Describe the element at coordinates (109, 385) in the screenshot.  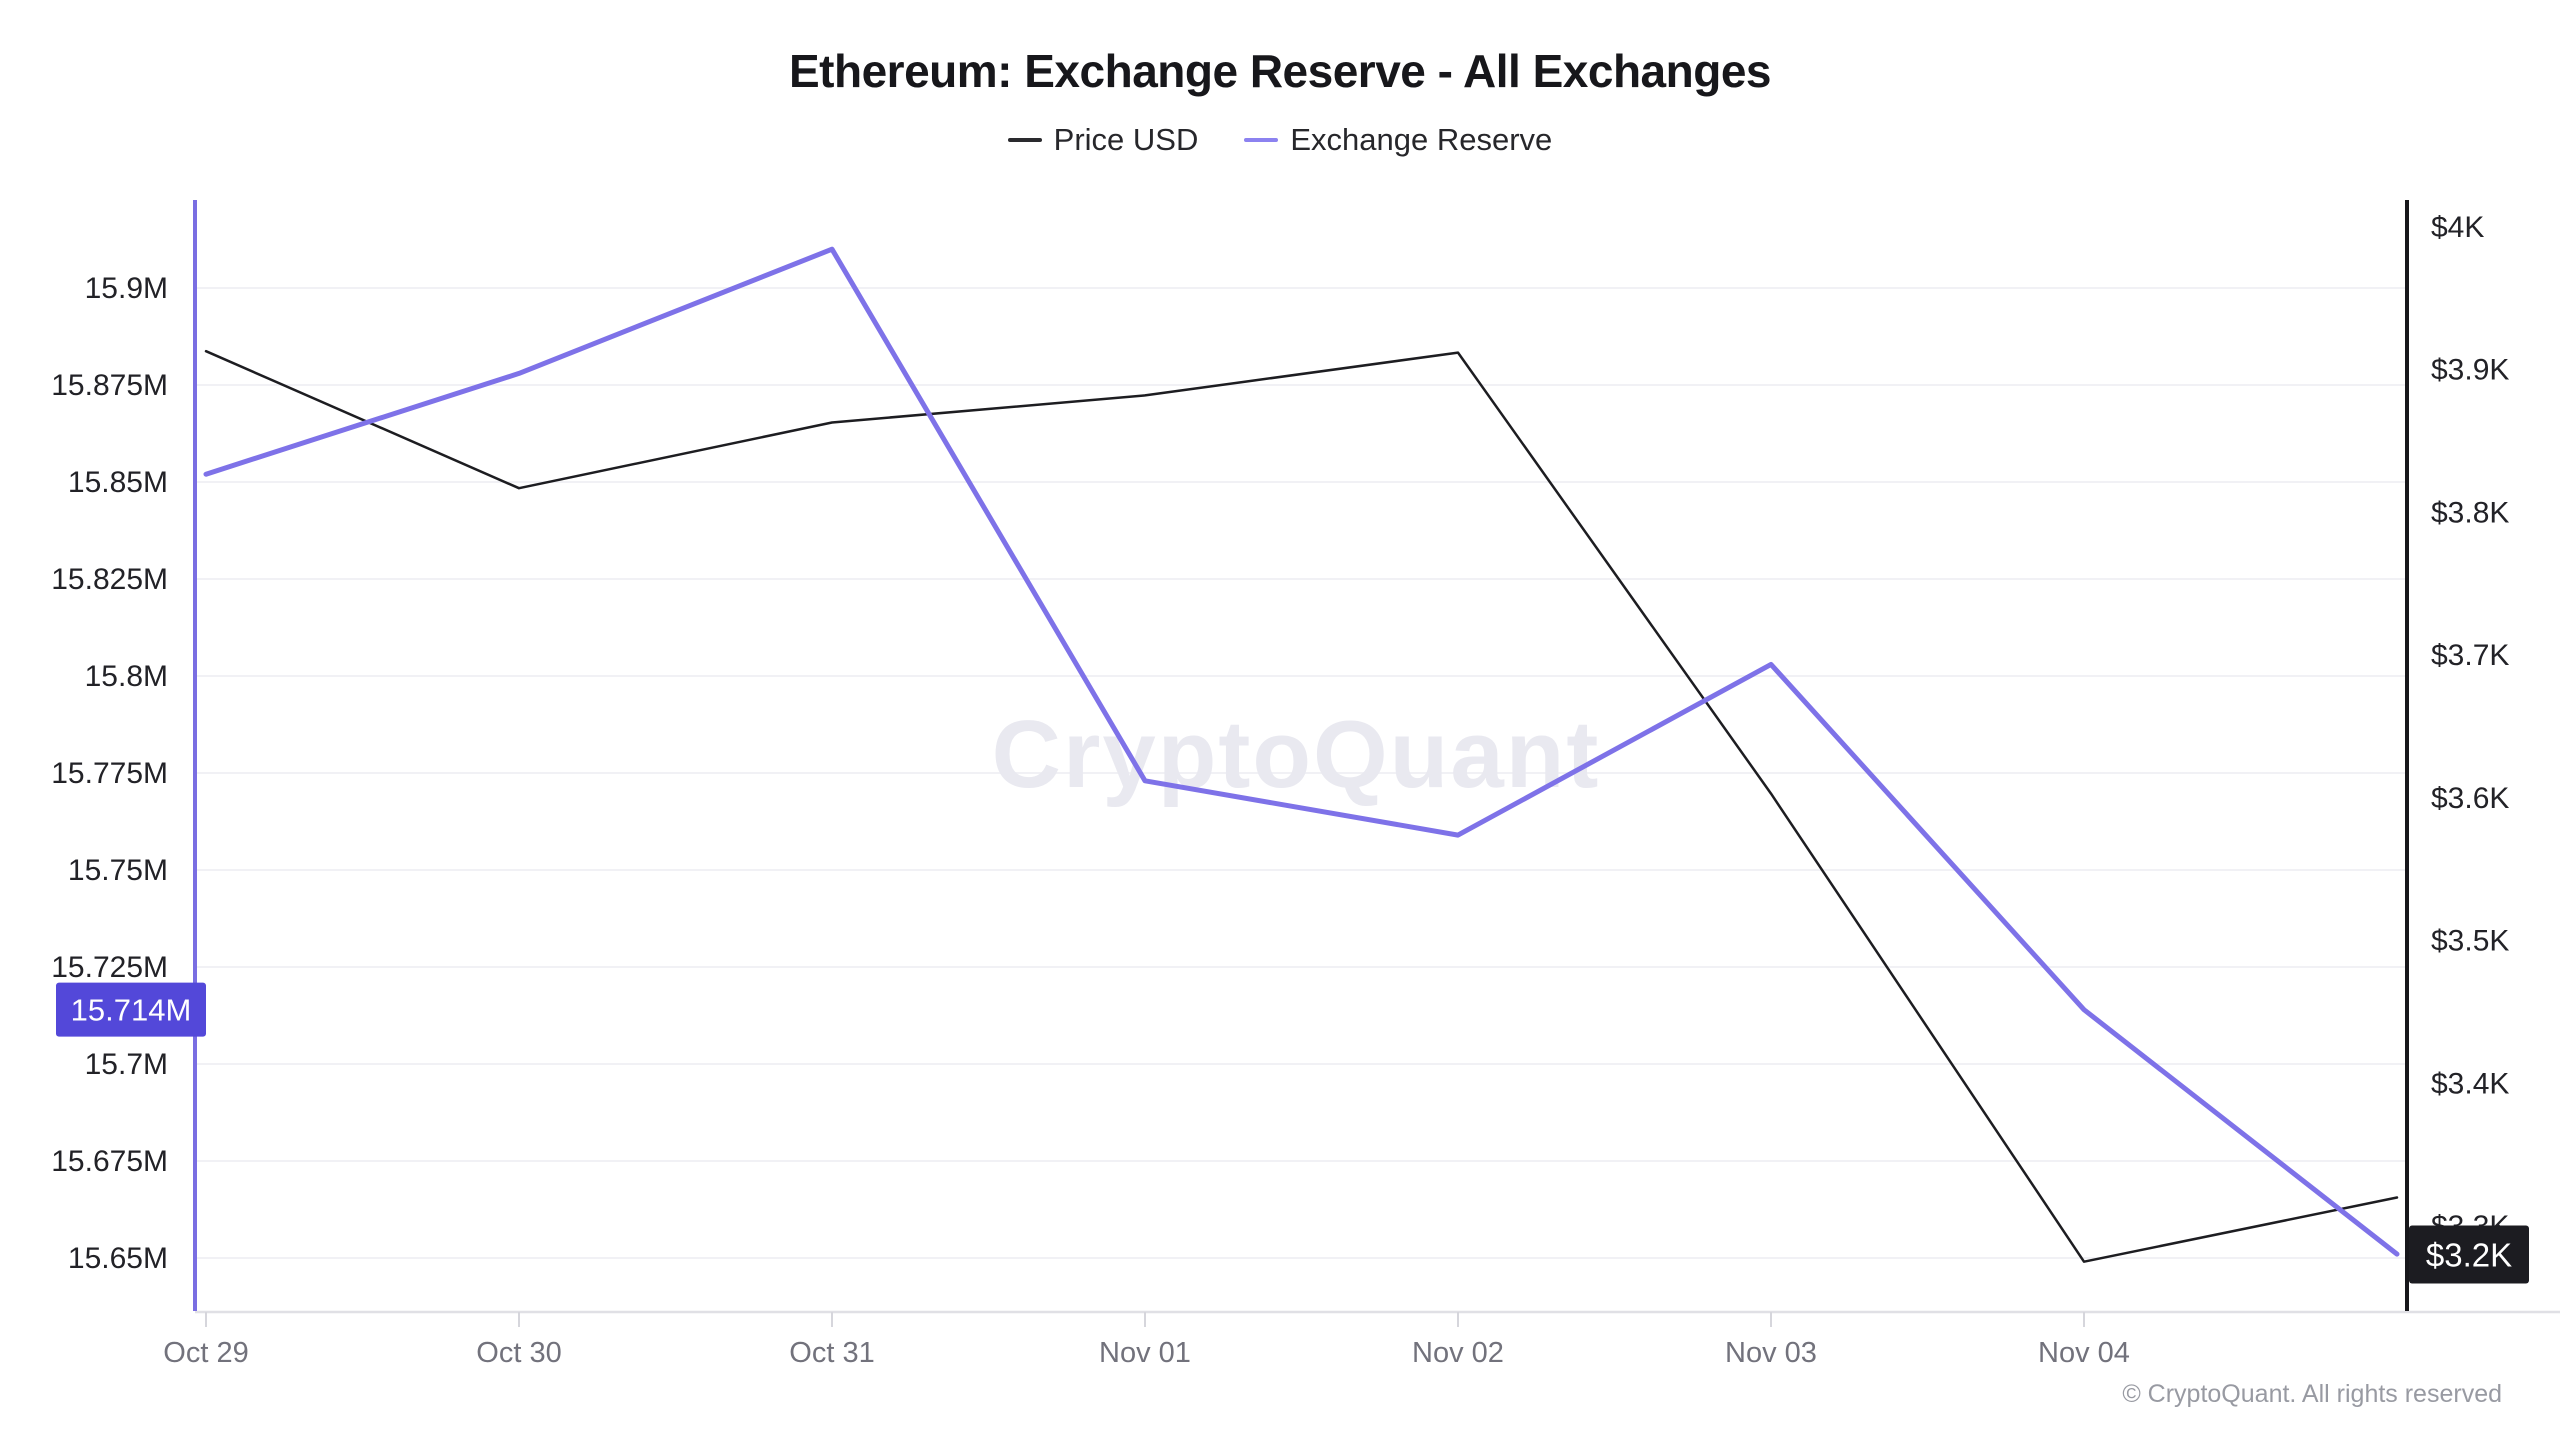
I see `left-axis-tick-label: 15.875M` at that location.